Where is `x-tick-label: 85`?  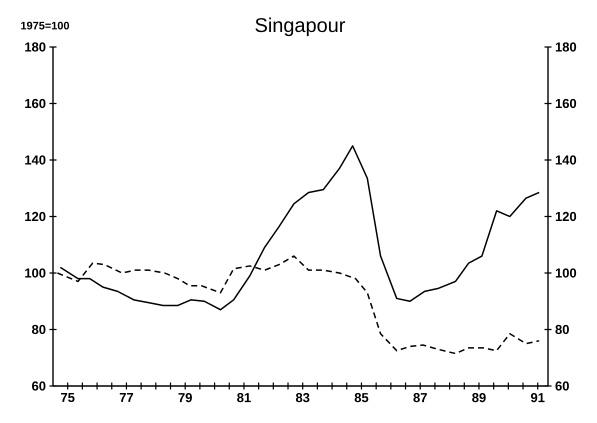 x-tick-label: 85 is located at coordinates (361, 397).